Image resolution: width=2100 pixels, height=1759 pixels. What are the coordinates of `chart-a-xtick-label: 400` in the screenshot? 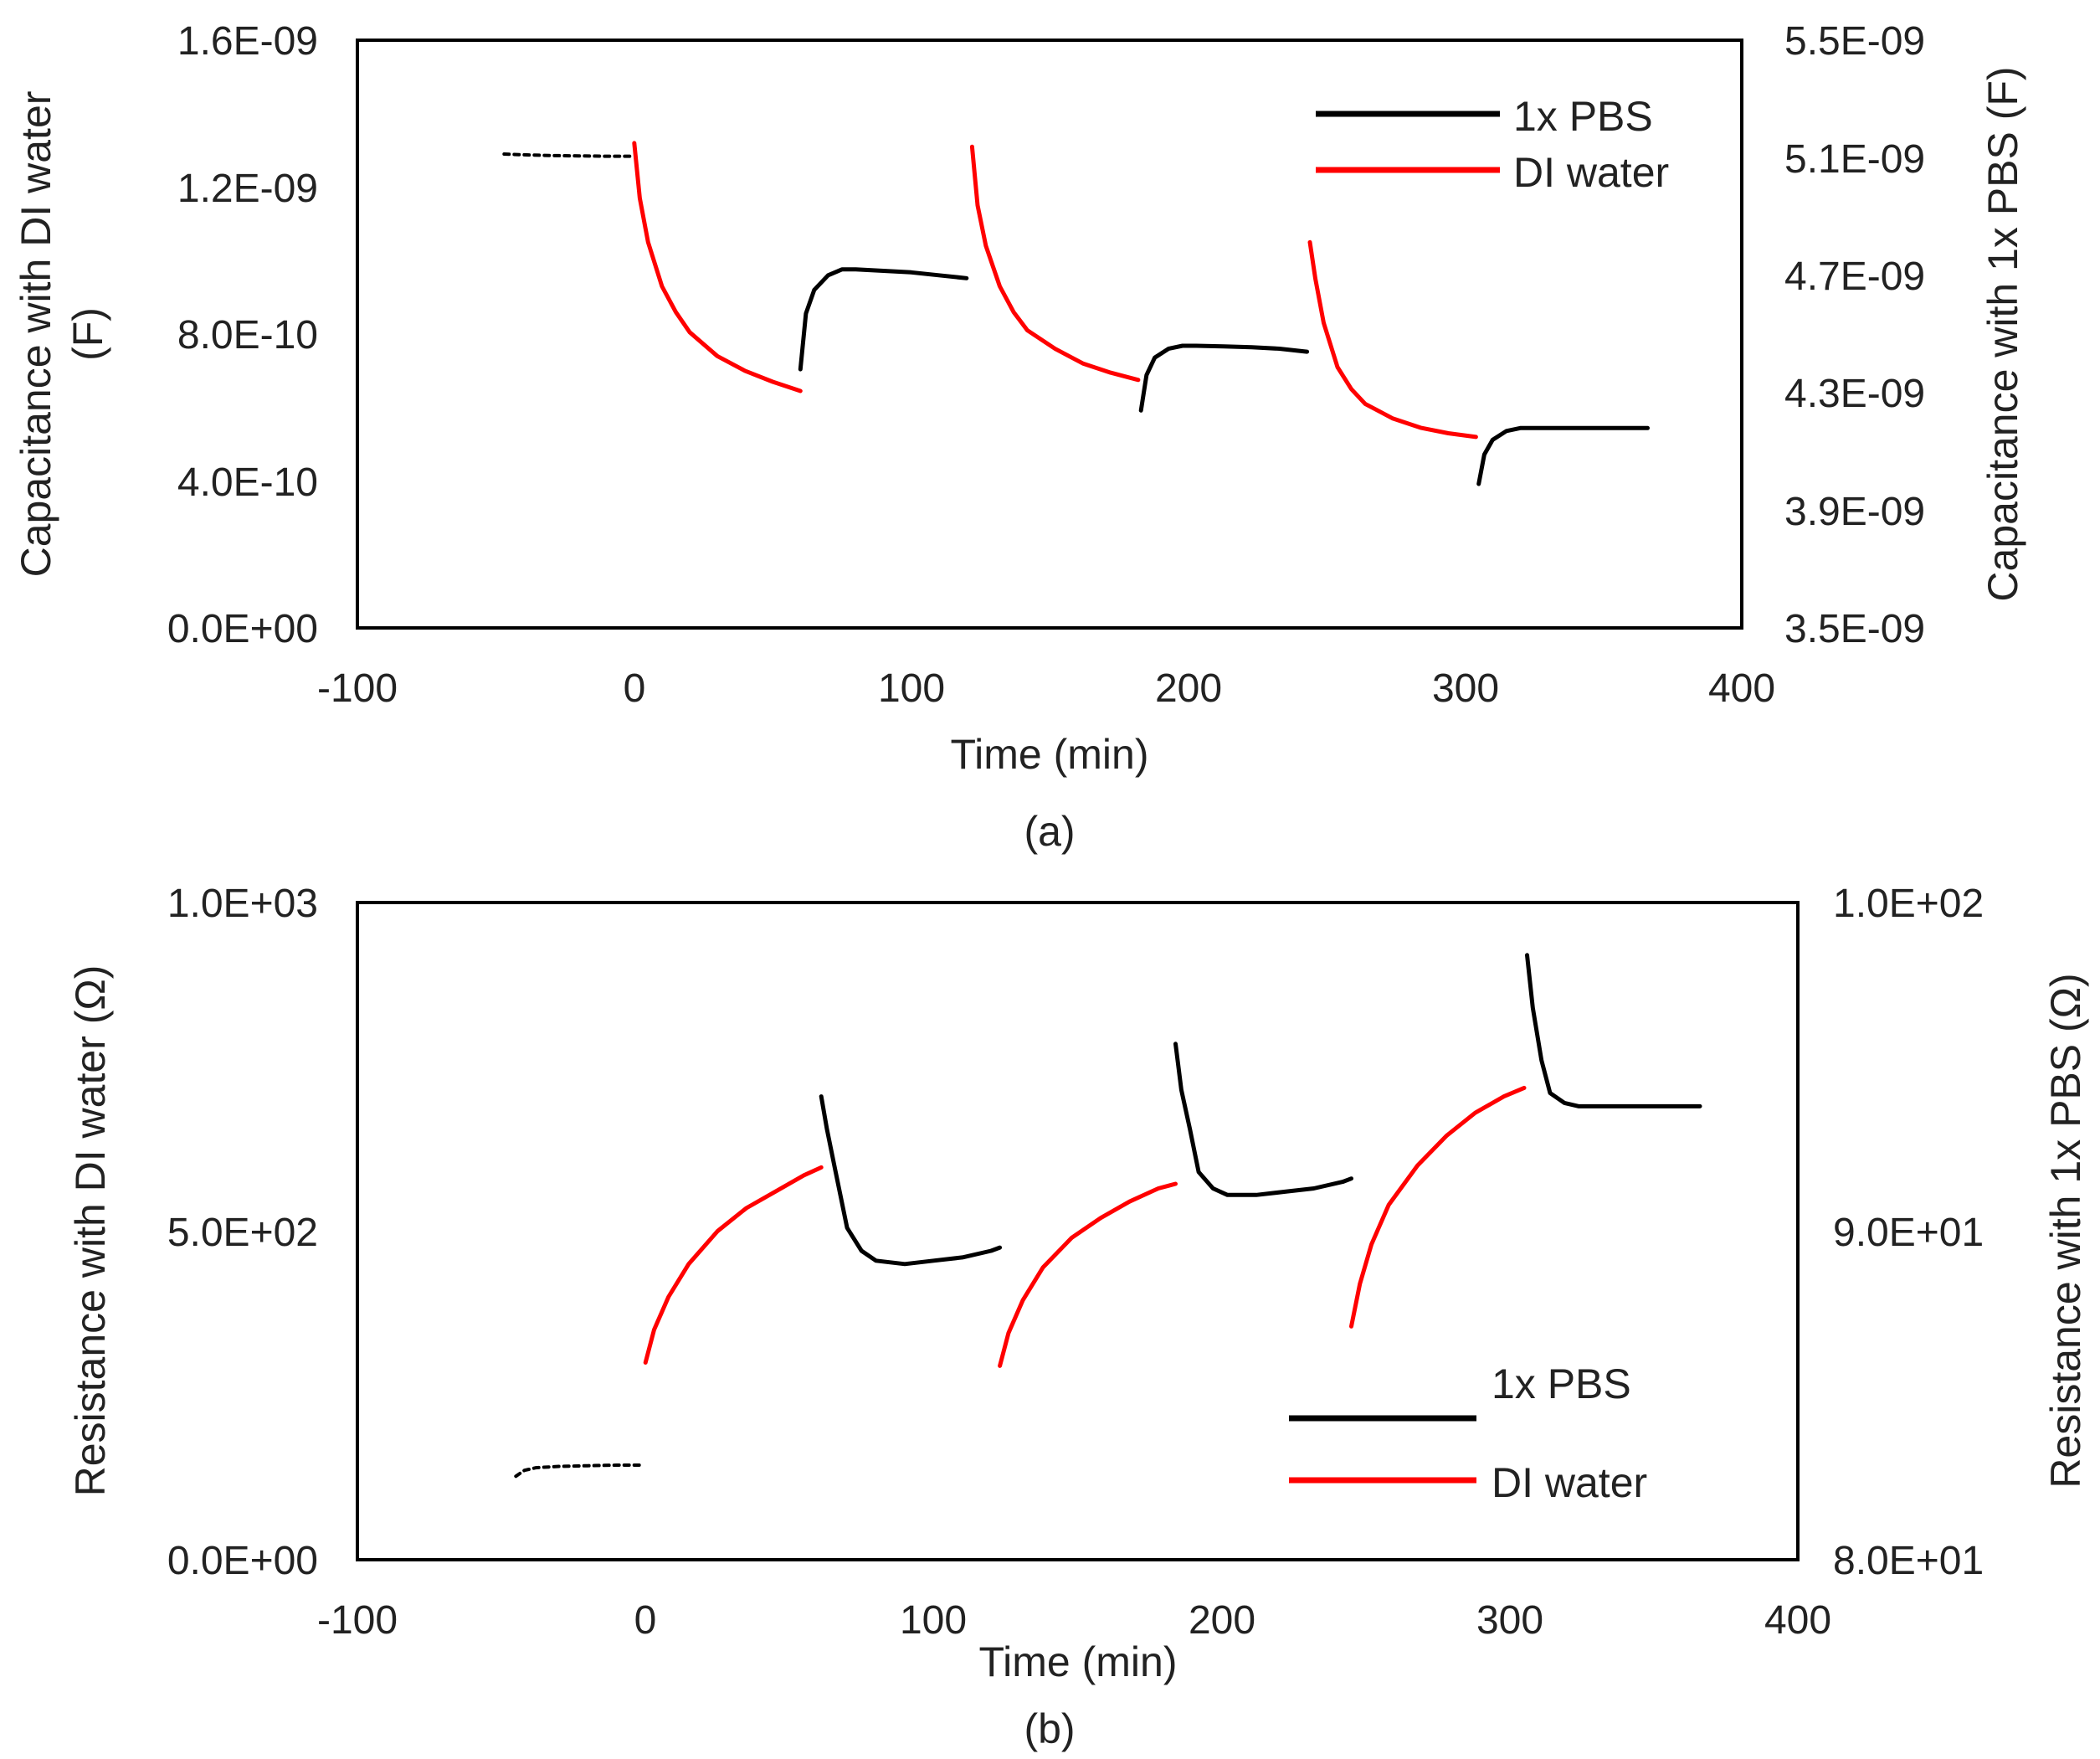 It's located at (1741, 688).